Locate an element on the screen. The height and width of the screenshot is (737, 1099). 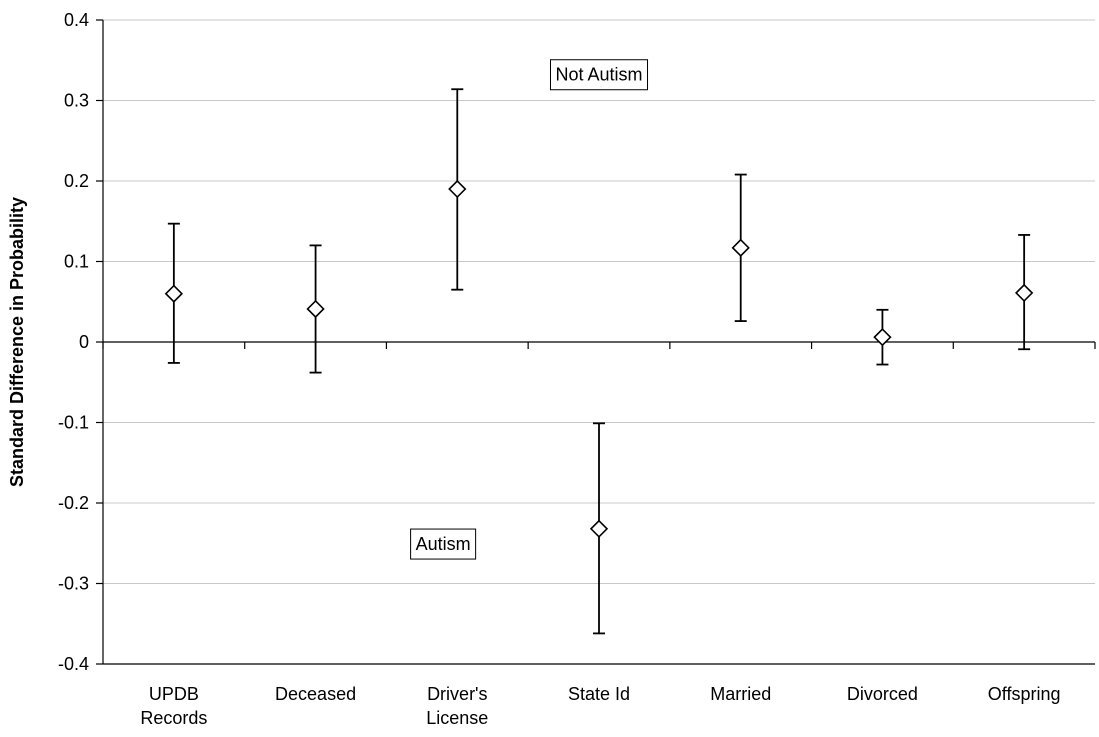
y-tick-label: 0 is located at coordinates (84, 342).